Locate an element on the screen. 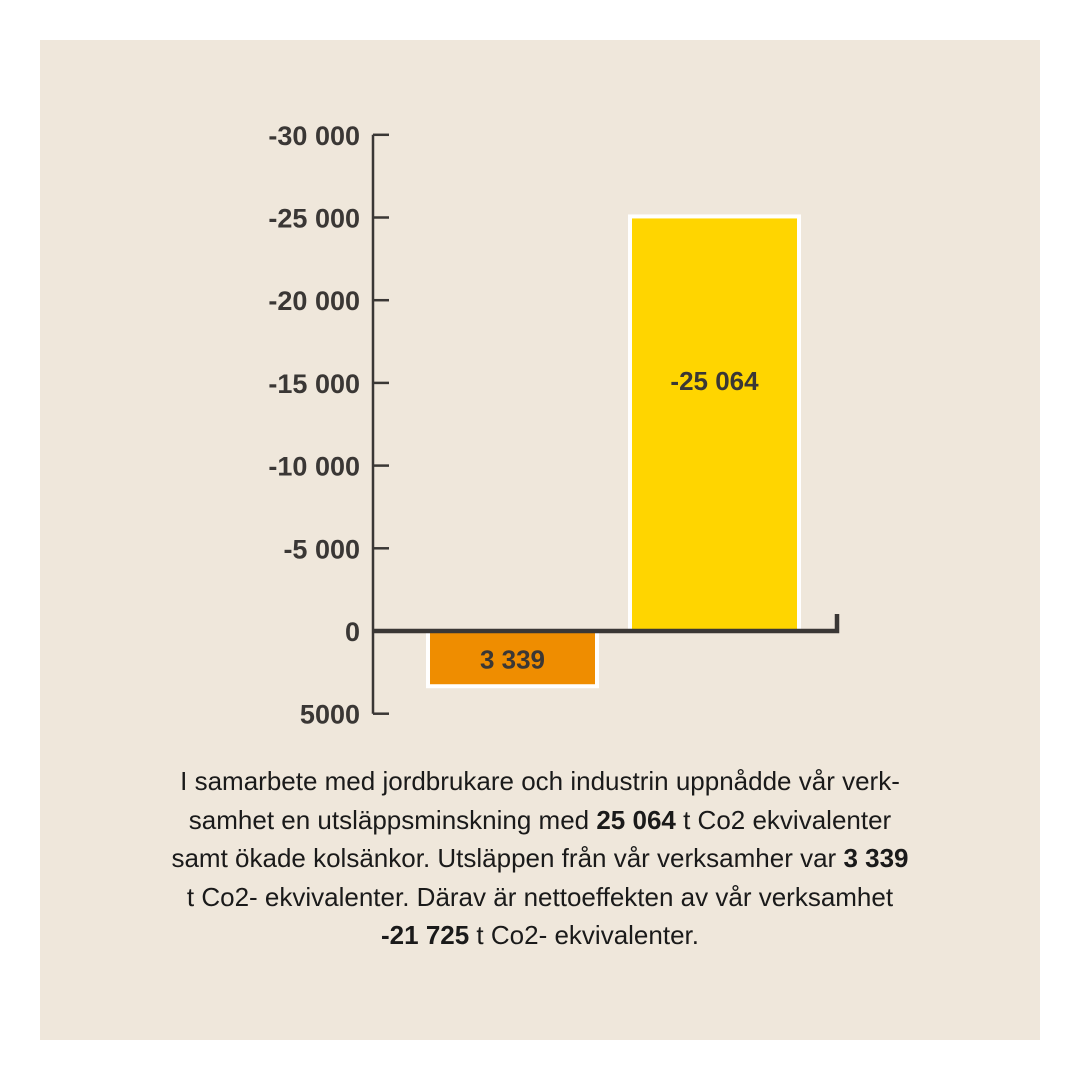 Image resolution: width=1080 pixels, height=1080 pixels. x-axis-baseline is located at coordinates (606, 624).